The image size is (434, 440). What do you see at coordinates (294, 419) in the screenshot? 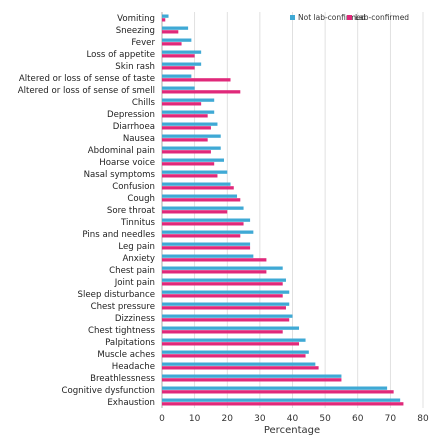
I see `x-axis-ticks: 0 10 20 30 40 50 60 70 80` at bounding box center [294, 419].